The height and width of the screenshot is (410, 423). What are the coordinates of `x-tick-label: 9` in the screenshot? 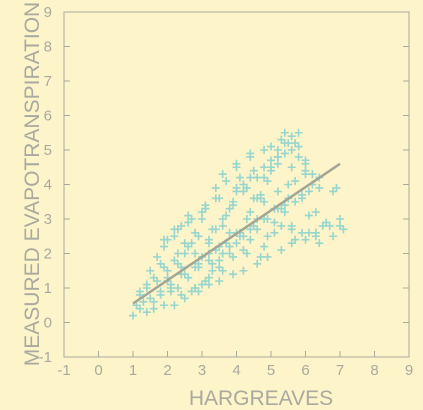 It's located at (409, 370).